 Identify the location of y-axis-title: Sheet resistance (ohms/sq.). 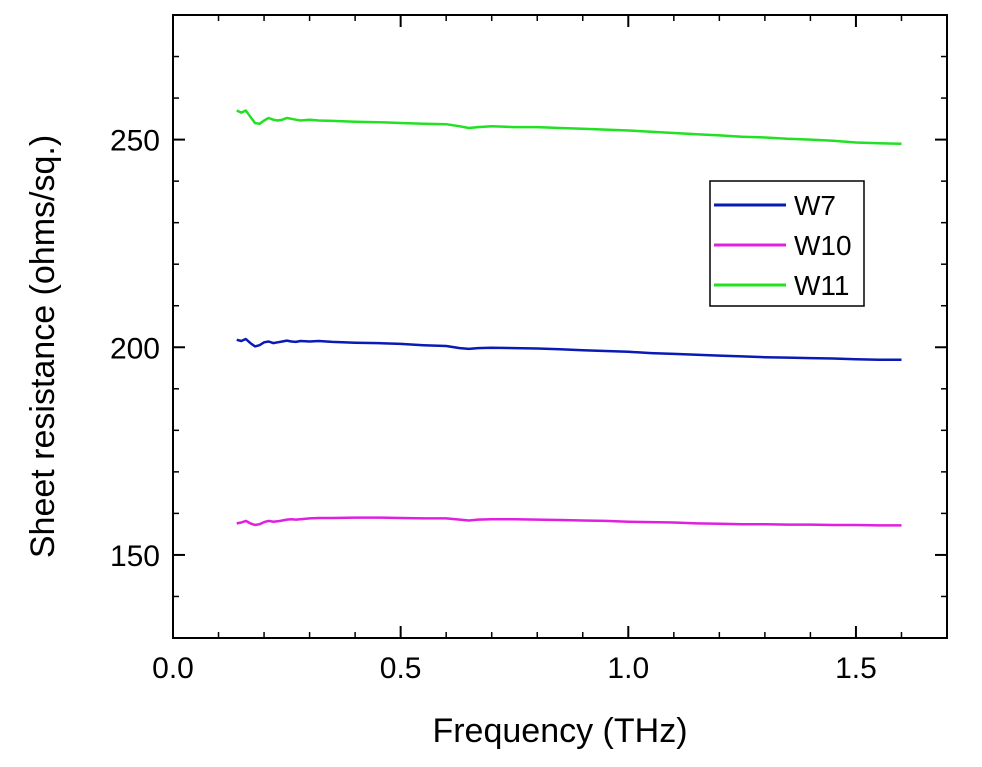
(43, 346).